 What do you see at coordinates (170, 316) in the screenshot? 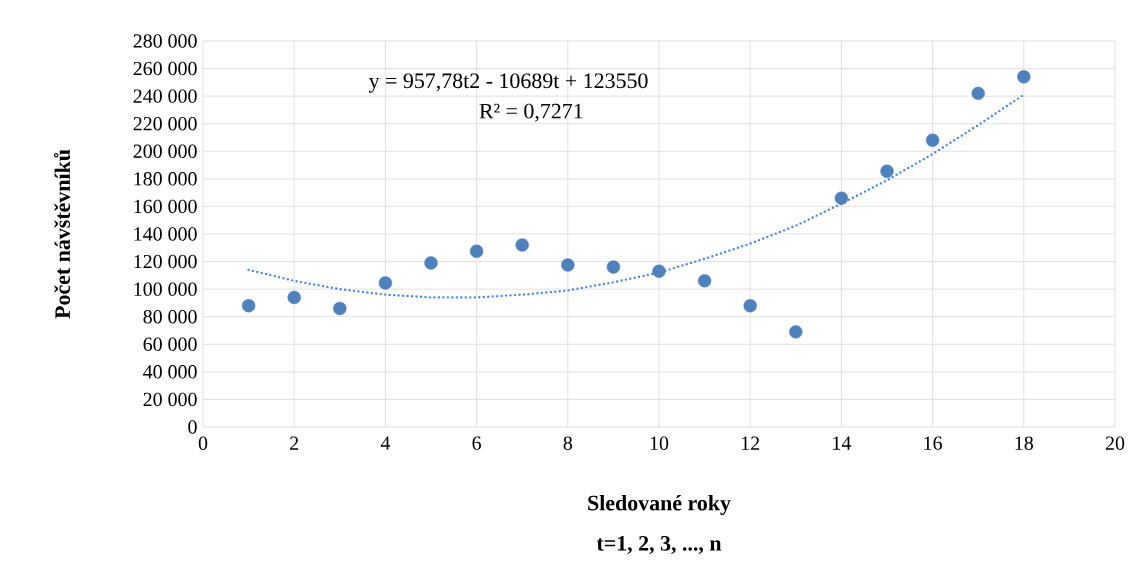
I see `y-tick-label: 80 000` at bounding box center [170, 316].